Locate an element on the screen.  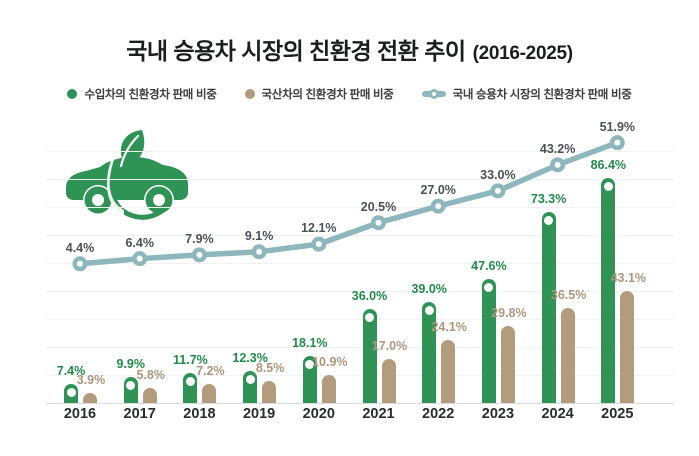
bar-domestic-2016 is located at coordinates (90, 398).